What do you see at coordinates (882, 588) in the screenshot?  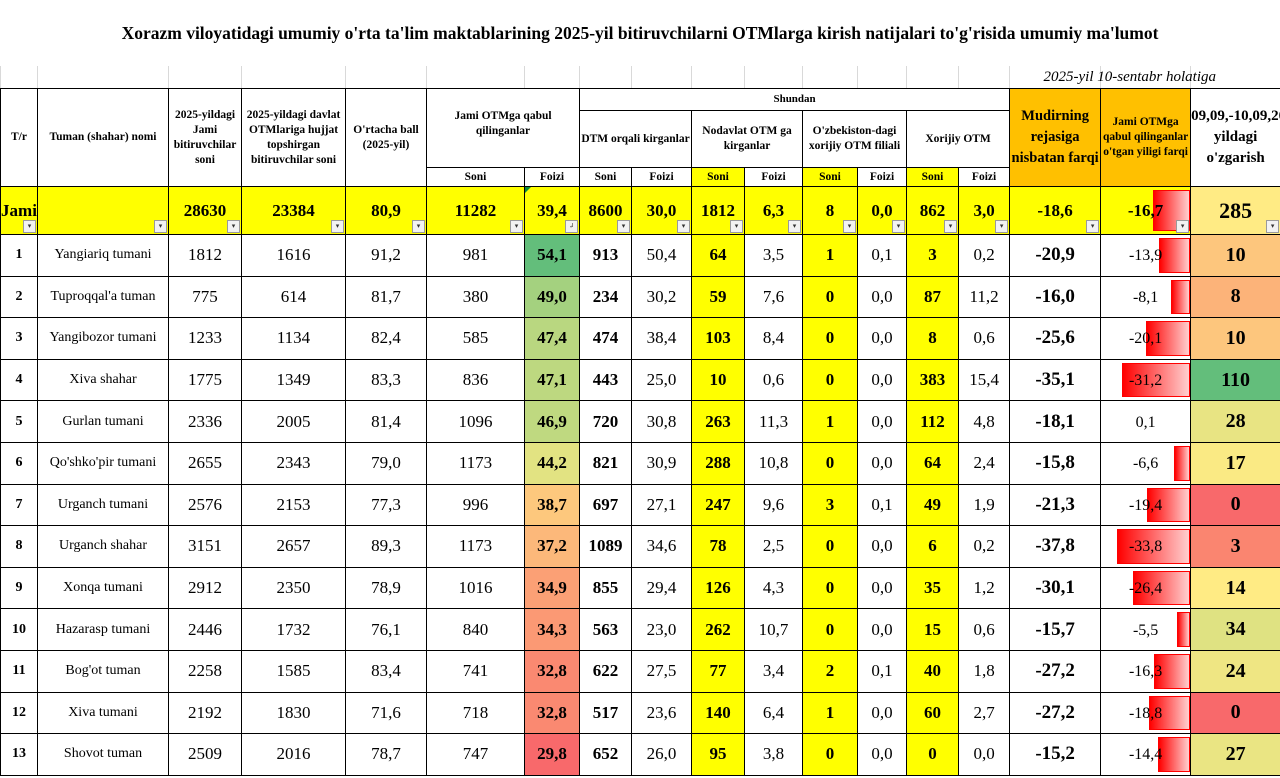 I see `cell-fil-foizi: 0,0` at bounding box center [882, 588].